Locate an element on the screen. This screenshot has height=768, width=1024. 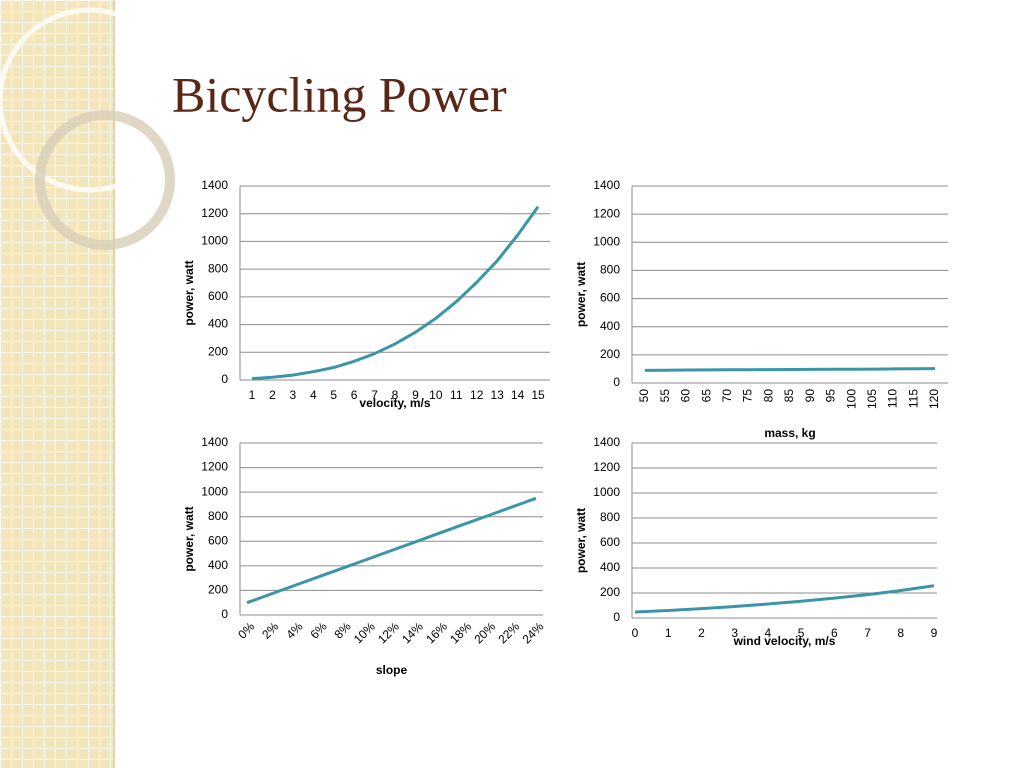
x-tick-label: 120 is located at coordinates (934, 399).